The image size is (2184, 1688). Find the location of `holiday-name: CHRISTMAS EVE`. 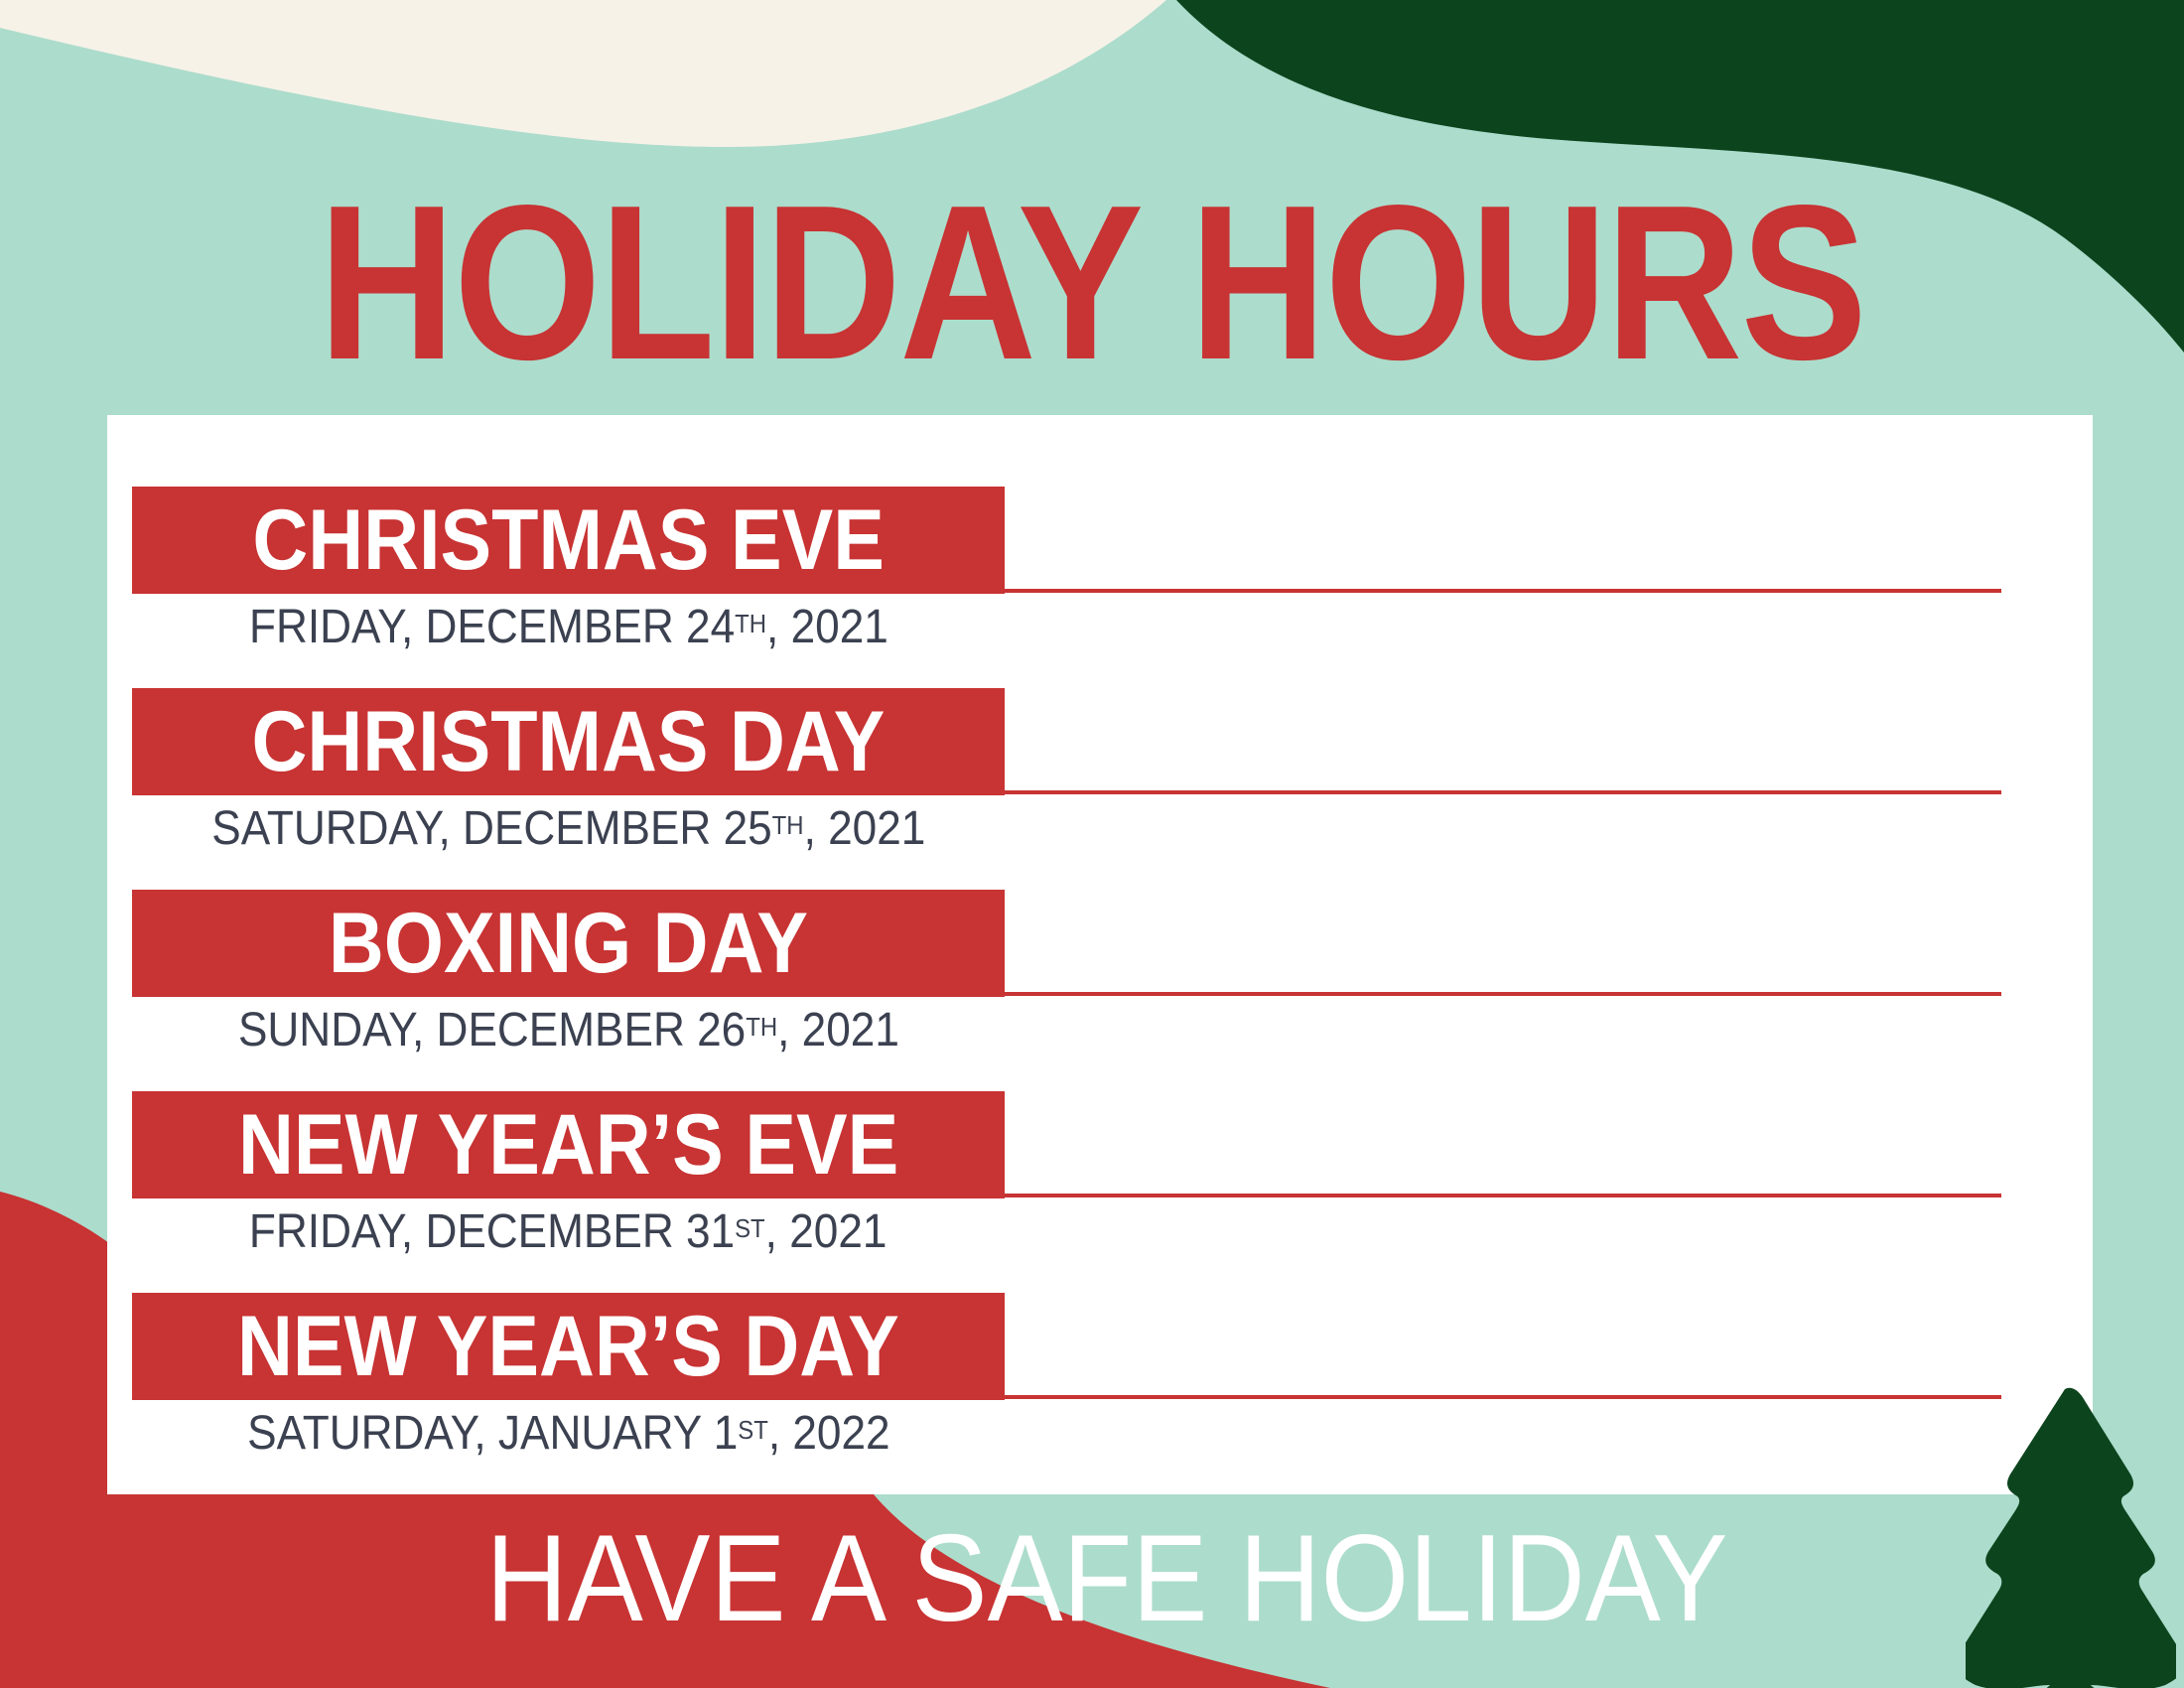

holiday-name: CHRISTMAS EVE is located at coordinates (568, 540).